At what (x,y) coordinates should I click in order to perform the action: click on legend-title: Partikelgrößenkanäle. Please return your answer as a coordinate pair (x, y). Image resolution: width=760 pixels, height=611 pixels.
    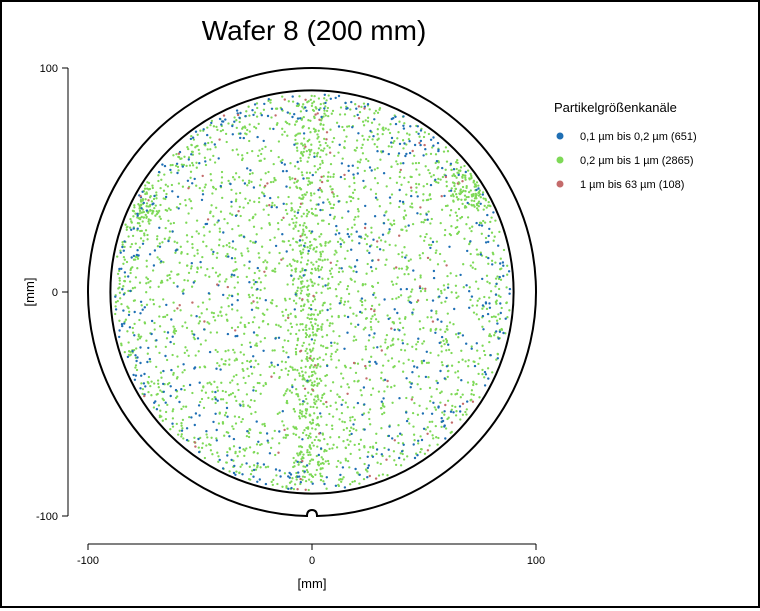
    Looking at the image, I should click on (615, 107).